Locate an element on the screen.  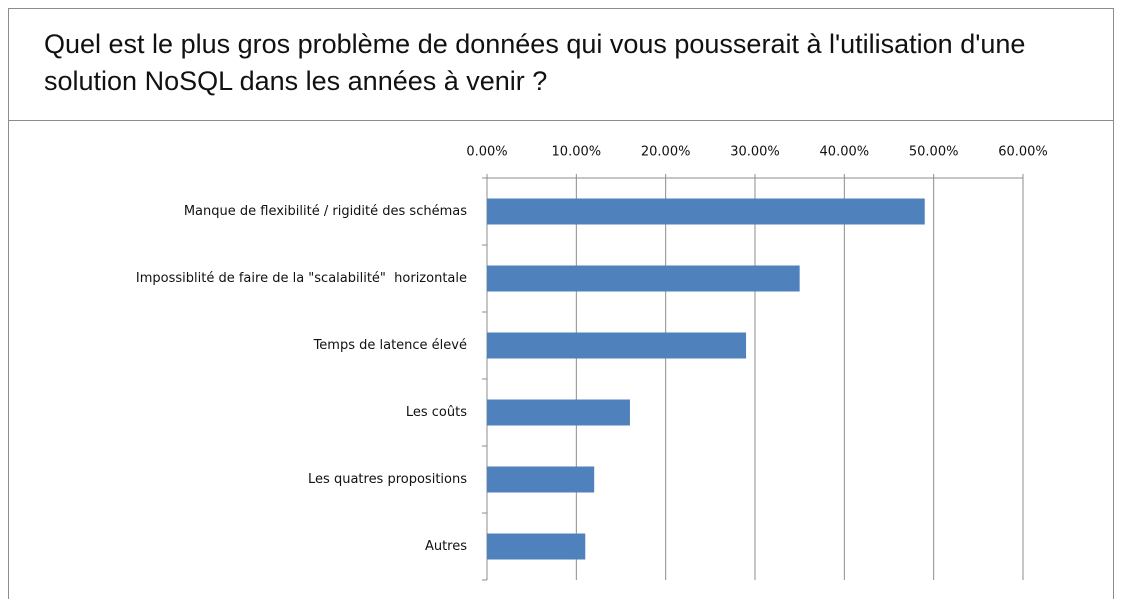
y-tick-label: Les quatres propositions is located at coordinates (387, 479).